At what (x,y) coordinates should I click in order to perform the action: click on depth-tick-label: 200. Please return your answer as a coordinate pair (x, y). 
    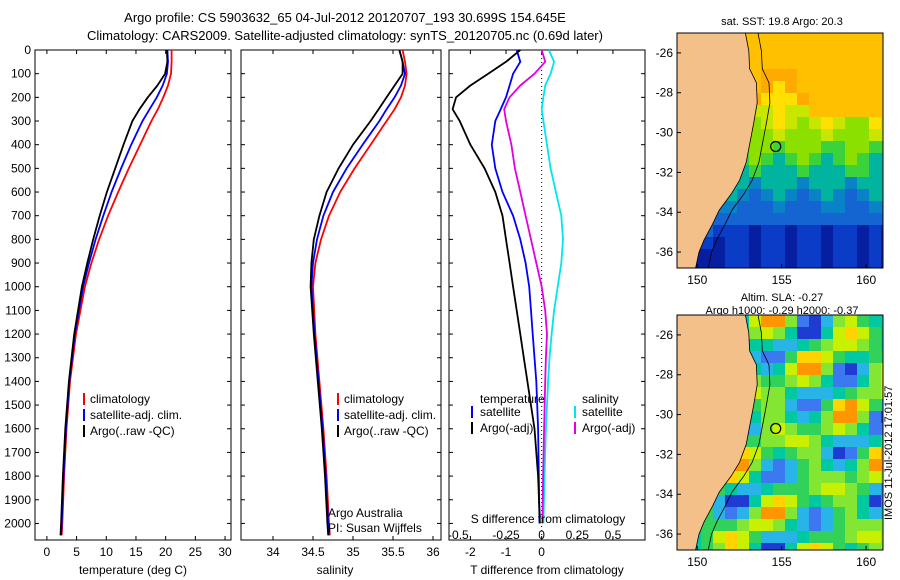
    Looking at the image, I should click on (21, 97).